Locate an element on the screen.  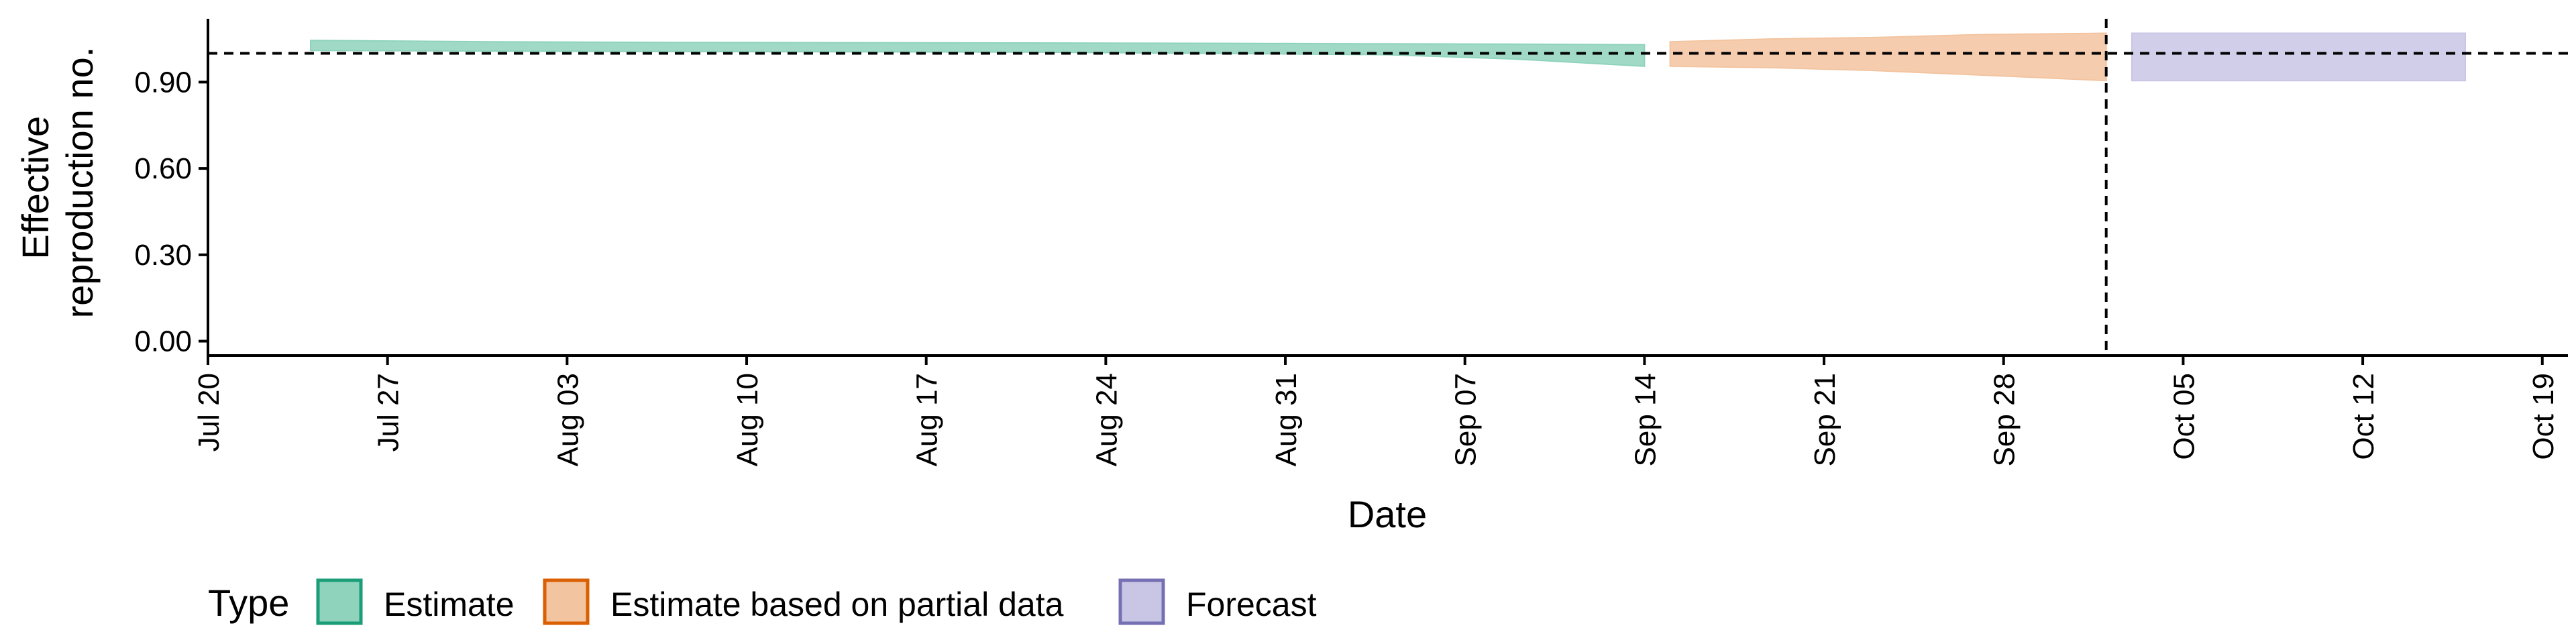
x-tick-label: Aug 31 is located at coordinates (1286, 419).